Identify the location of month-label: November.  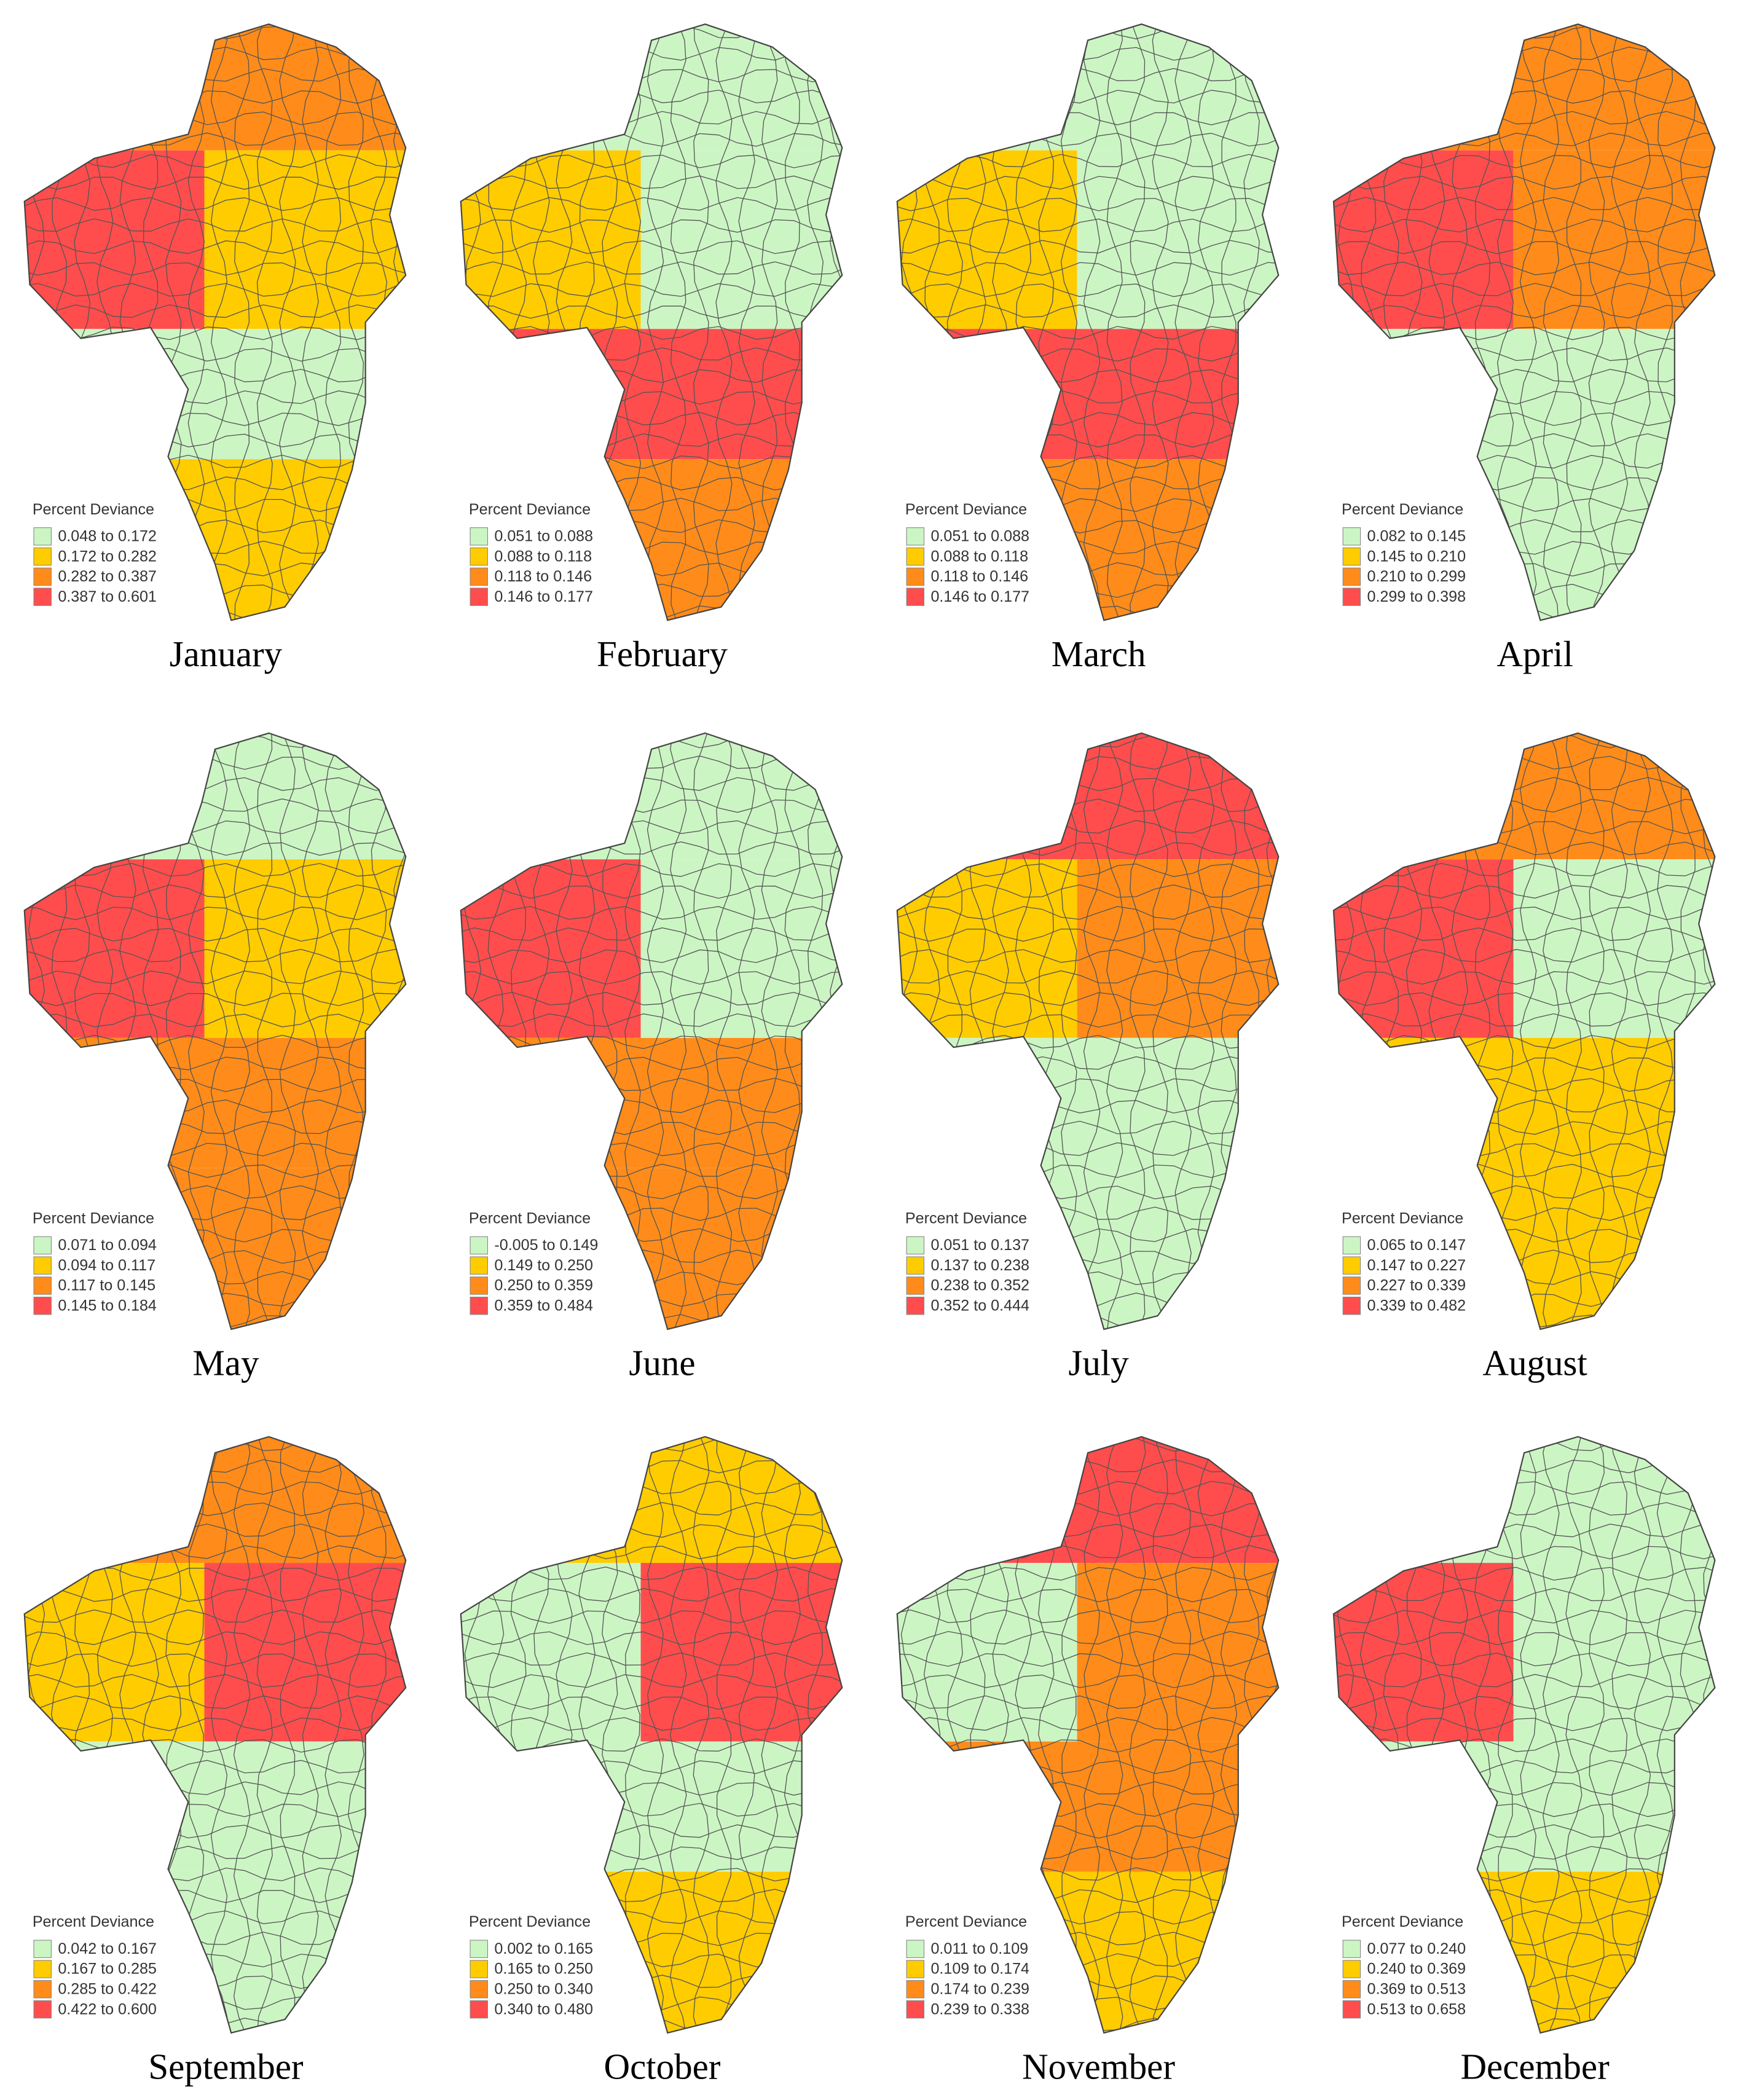
(1098, 2066).